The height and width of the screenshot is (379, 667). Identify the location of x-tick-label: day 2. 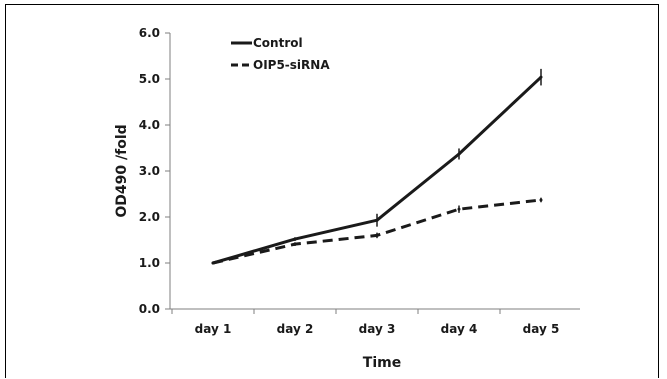
(295, 329).